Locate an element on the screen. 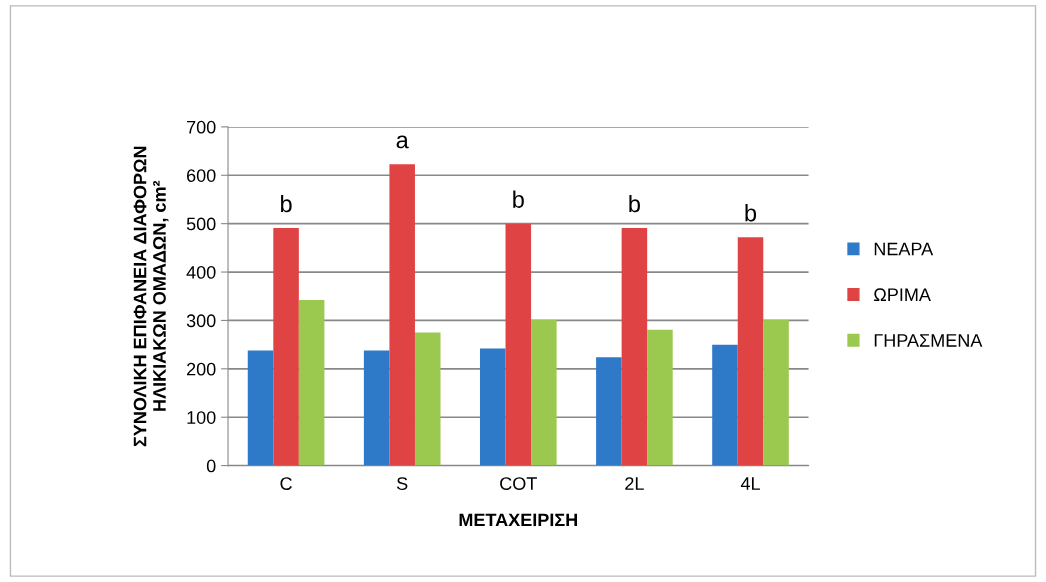  x-tick-label: C is located at coordinates (286, 483).